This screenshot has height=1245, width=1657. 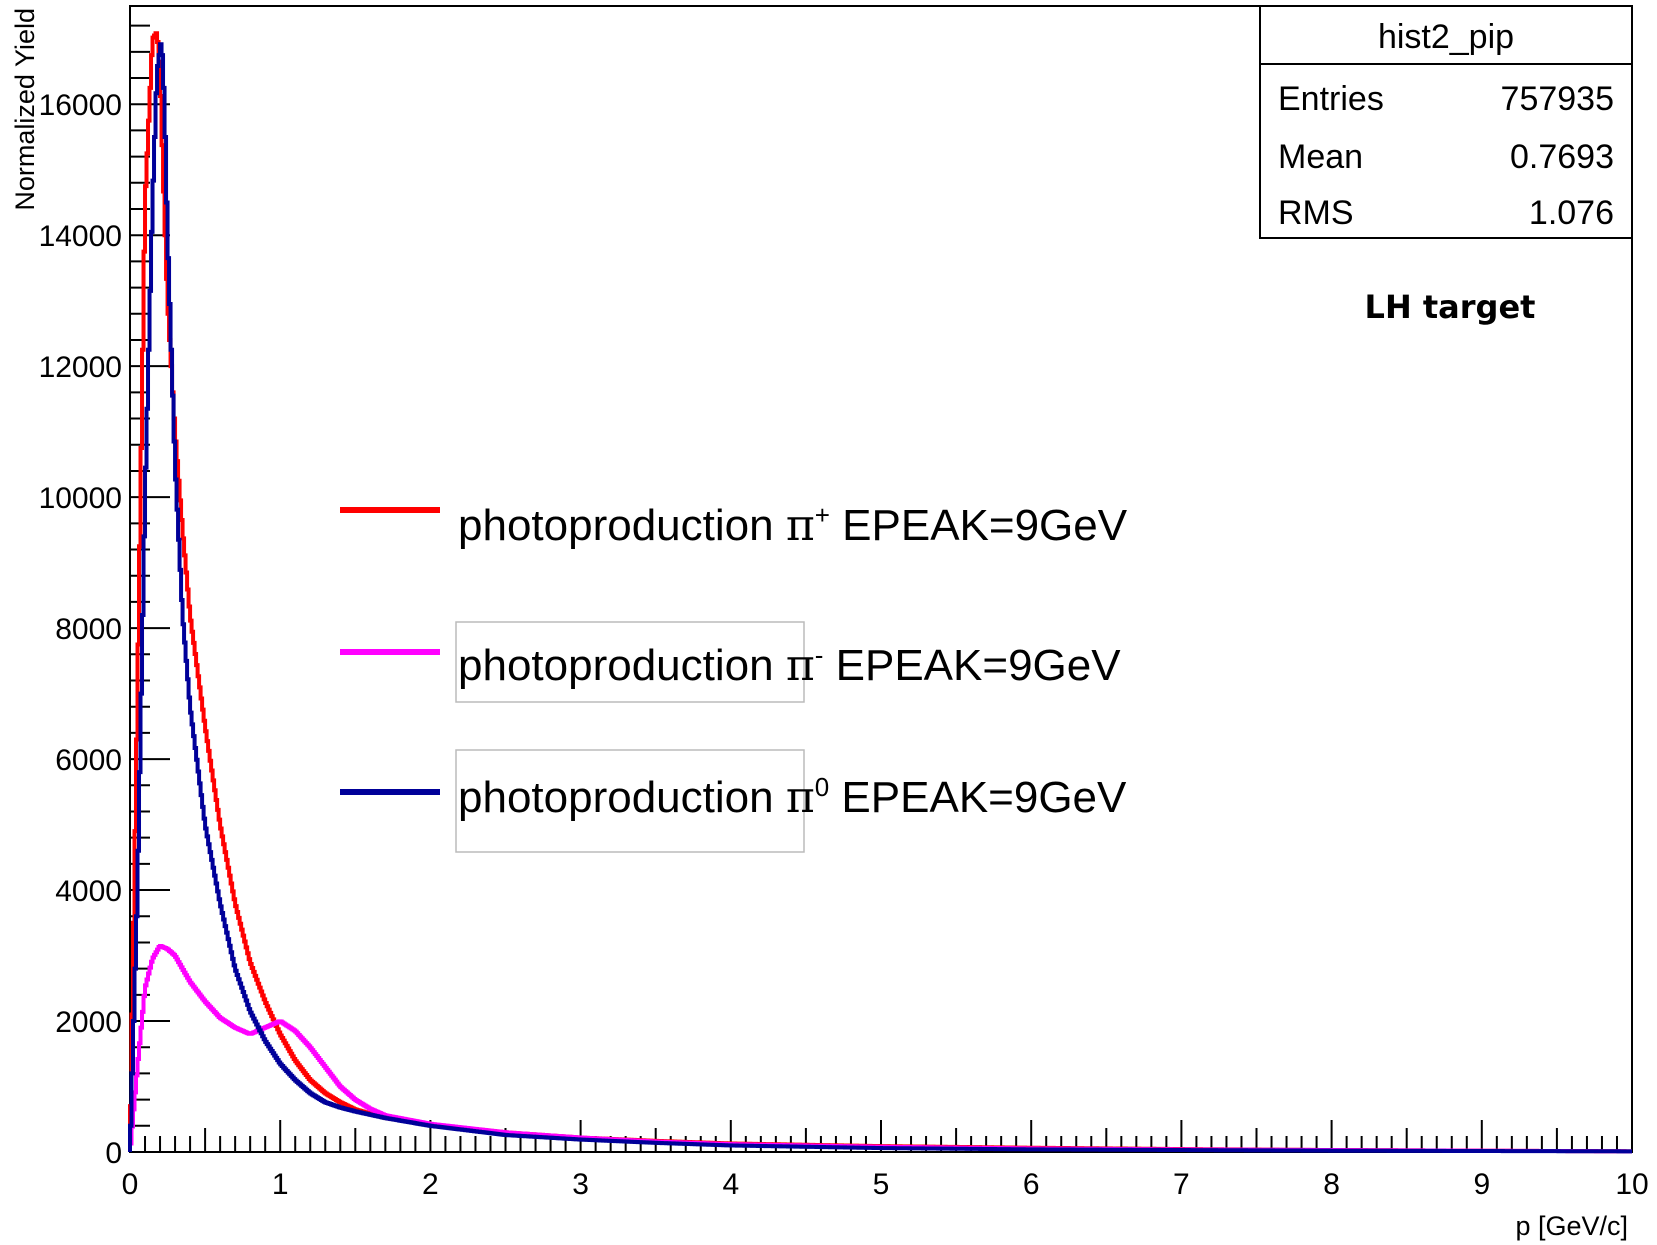 I want to click on svg-text: photoproduction π- EPEAK=9GeV, so click(x=789, y=665).